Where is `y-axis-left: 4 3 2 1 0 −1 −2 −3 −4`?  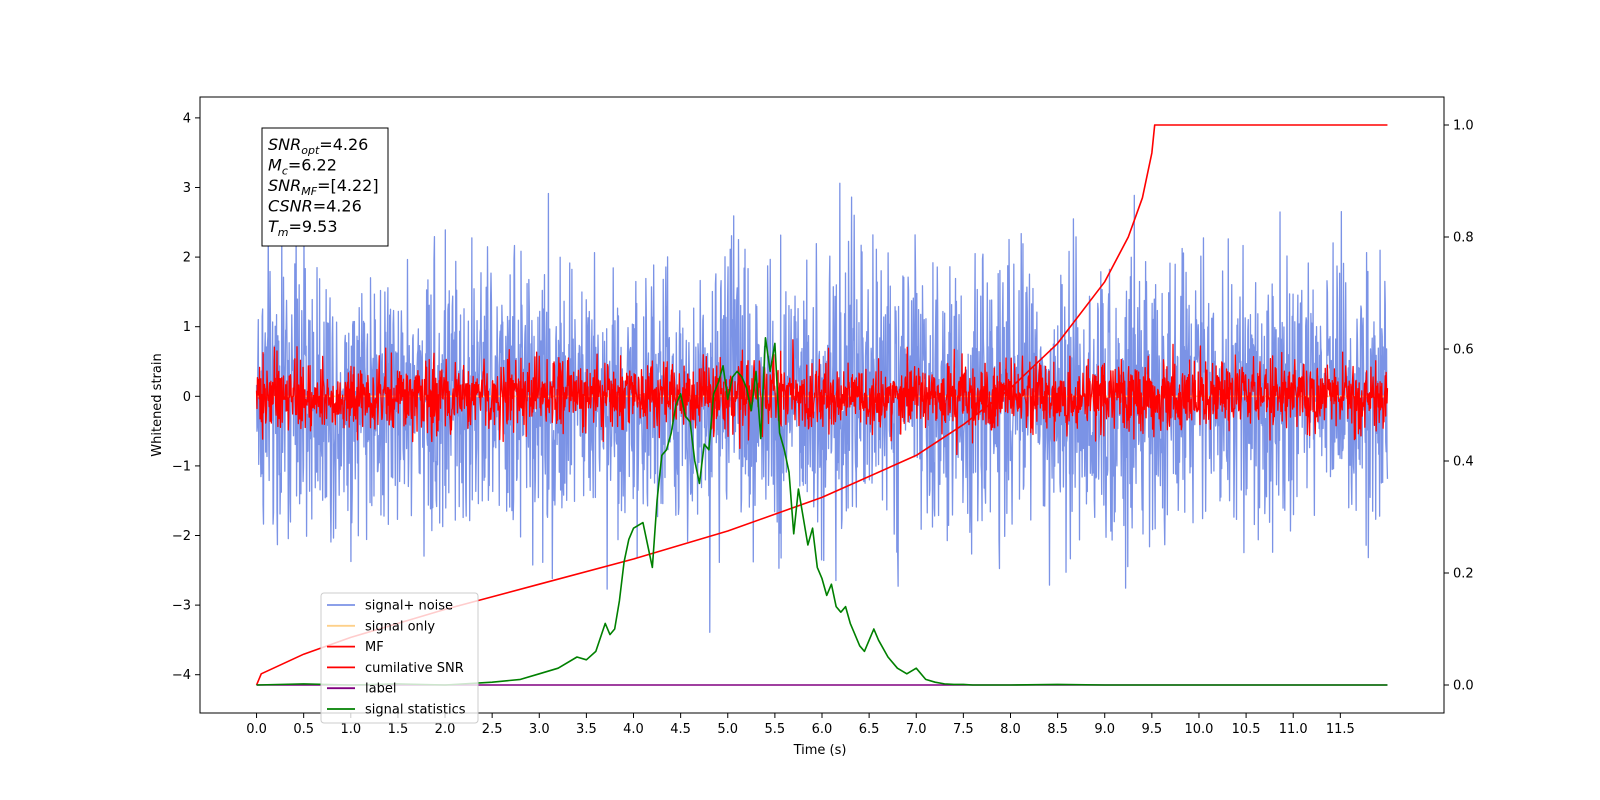 y-axis-left: 4 3 2 1 0 −1 −2 −3 −4 is located at coordinates (186, 397).